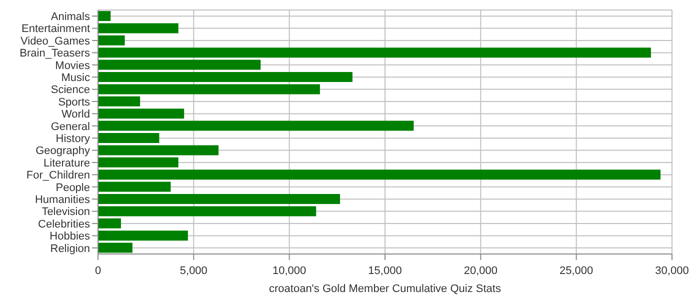  What do you see at coordinates (75, 78) in the screenshot?
I see `y-tick-label: Music` at bounding box center [75, 78].